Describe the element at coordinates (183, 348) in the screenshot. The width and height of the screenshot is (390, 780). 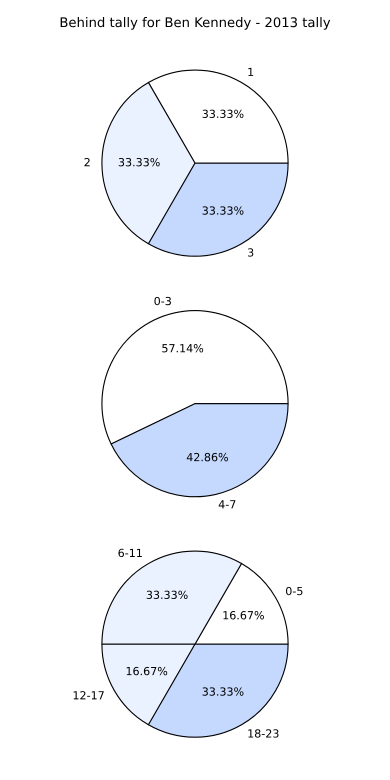
I see `data-label: 57.14%` at that location.